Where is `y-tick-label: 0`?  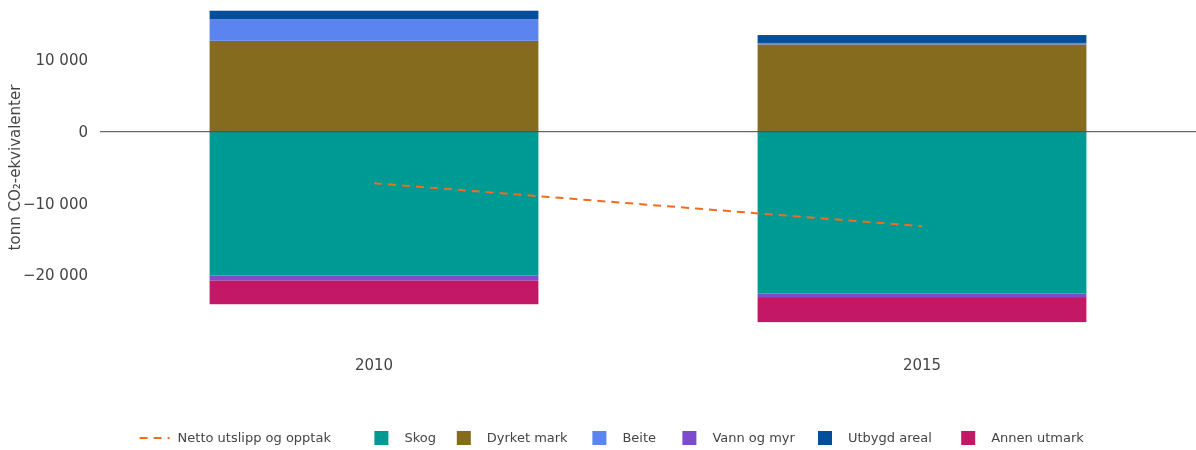 y-tick-label: 0 is located at coordinates (83, 131).